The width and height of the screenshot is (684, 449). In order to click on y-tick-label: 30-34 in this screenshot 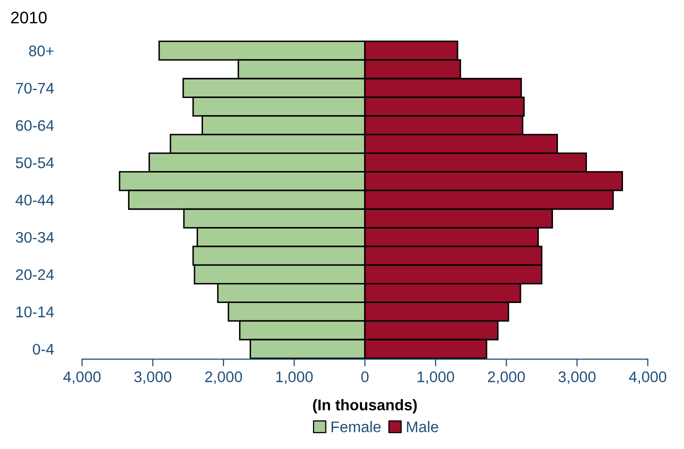, I will do `click(35, 237)`.